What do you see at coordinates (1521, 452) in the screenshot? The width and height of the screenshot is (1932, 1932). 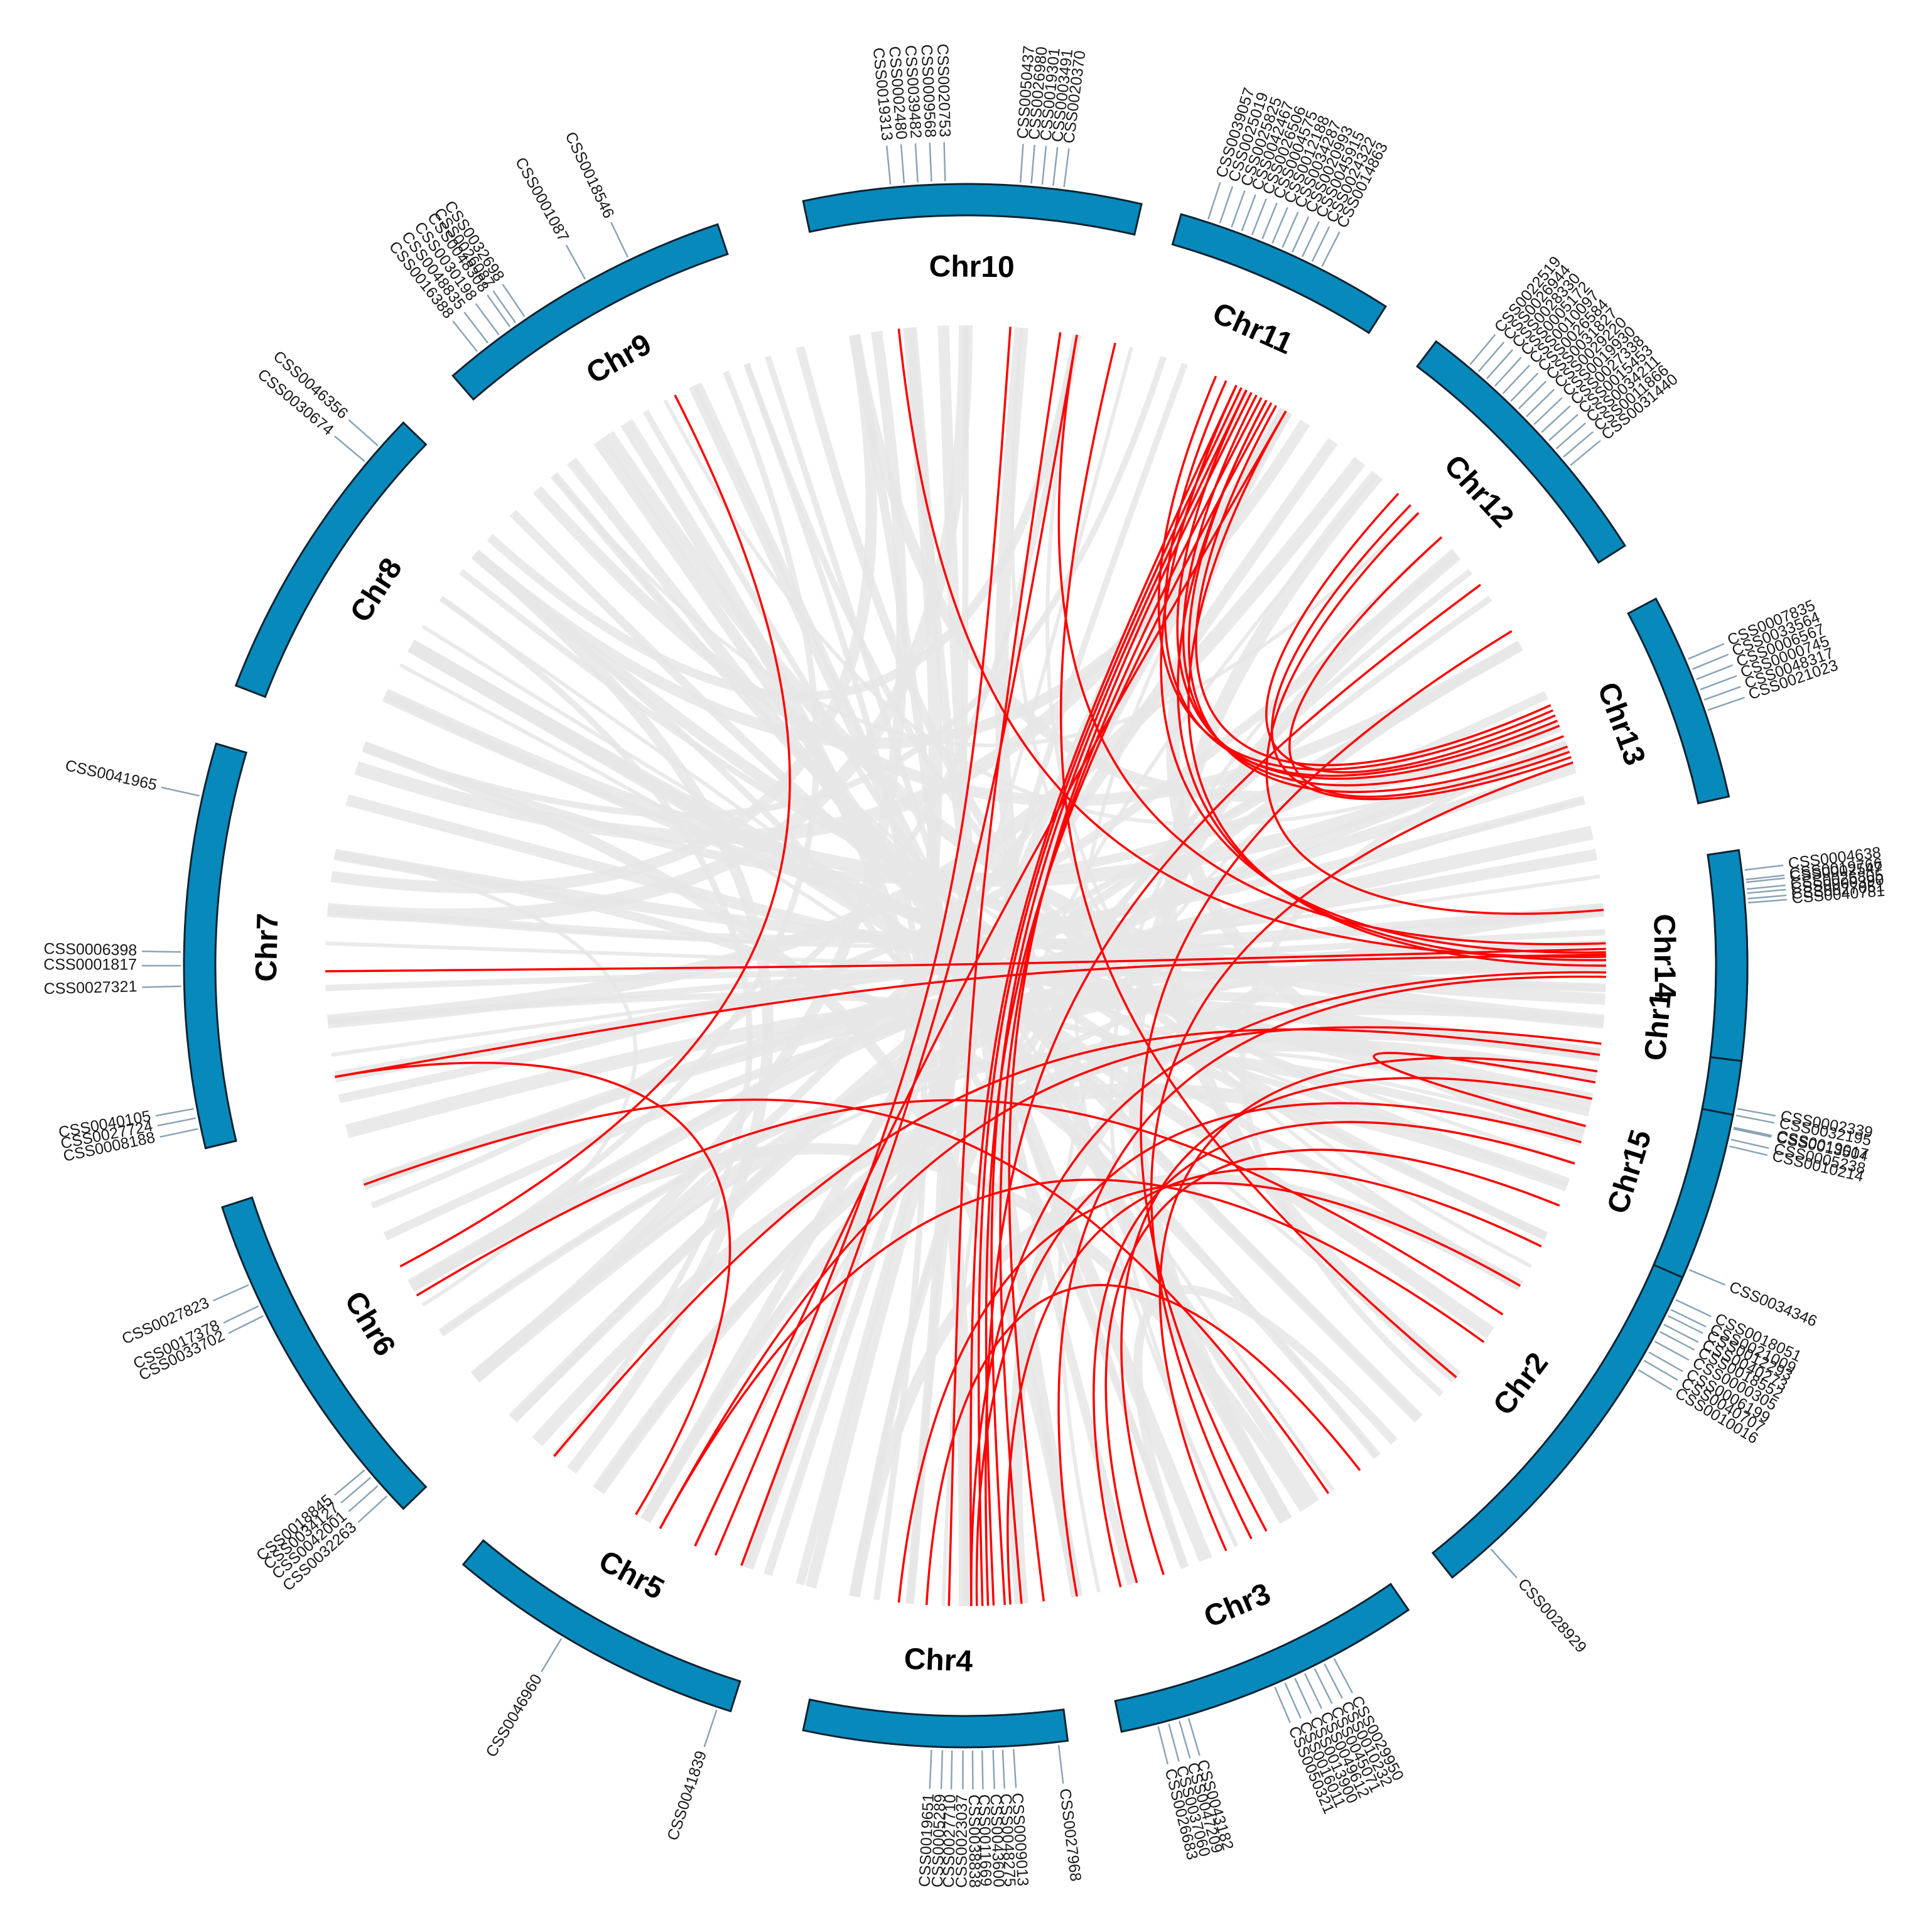 I see `chromosome-chr12` at bounding box center [1521, 452].